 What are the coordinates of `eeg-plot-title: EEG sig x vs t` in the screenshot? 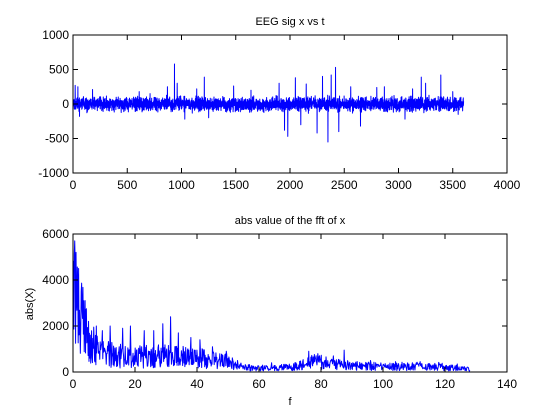 It's located at (289, 22).